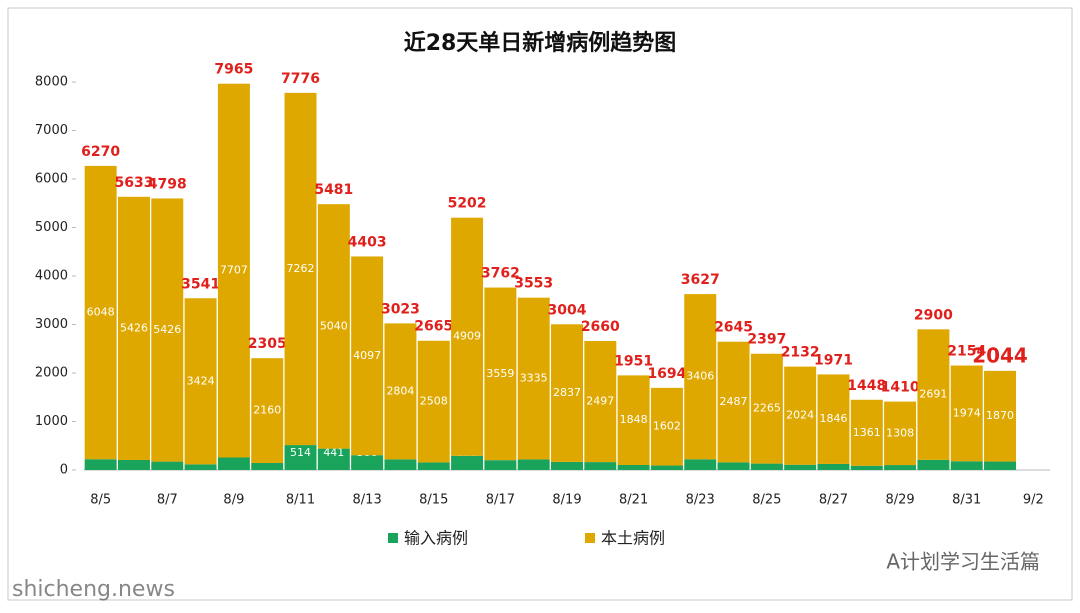 This screenshot has height=613, width=1080. Describe the element at coordinates (167, 184) in the screenshot. I see `total-label: 4798` at that location.